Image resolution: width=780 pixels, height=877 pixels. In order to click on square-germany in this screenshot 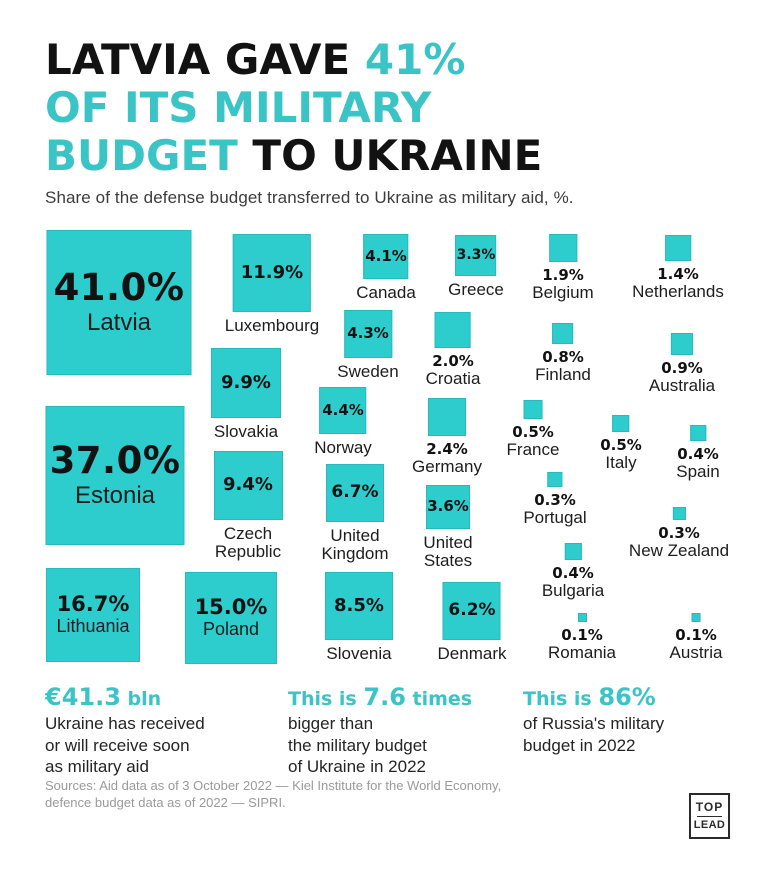, I will do `click(446, 417)`.